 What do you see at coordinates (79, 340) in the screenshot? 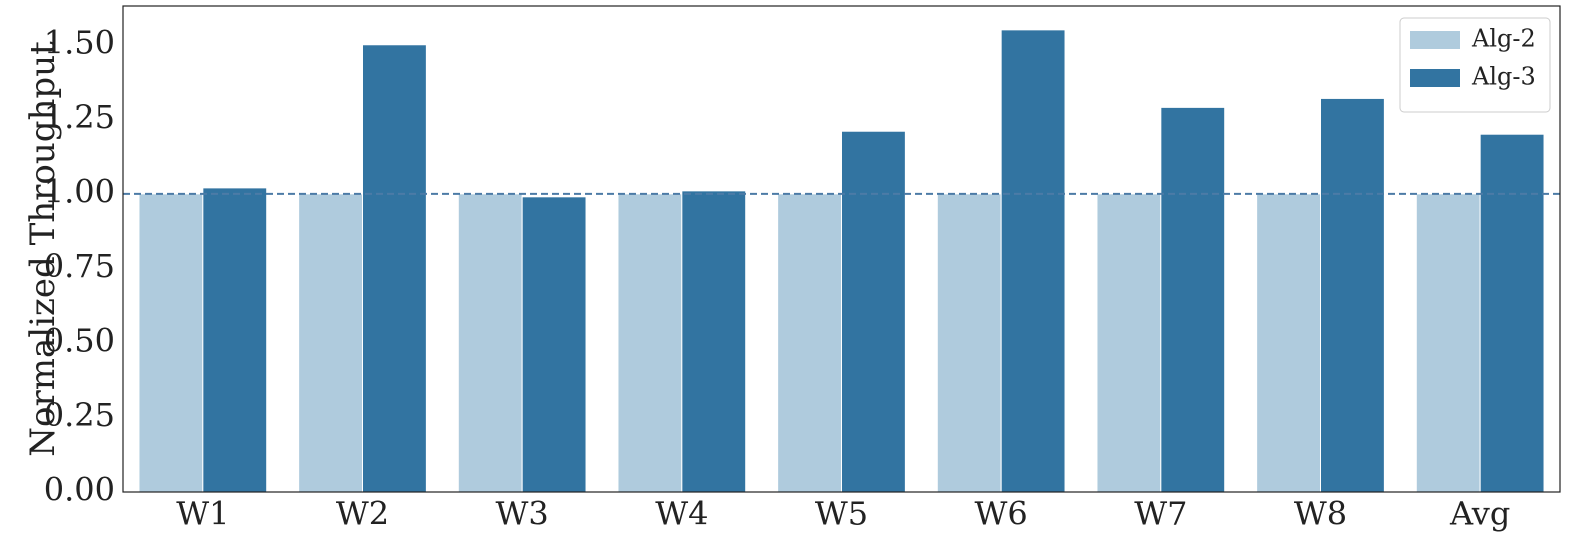
I see `y-tick-label: 0.50` at bounding box center [79, 340].